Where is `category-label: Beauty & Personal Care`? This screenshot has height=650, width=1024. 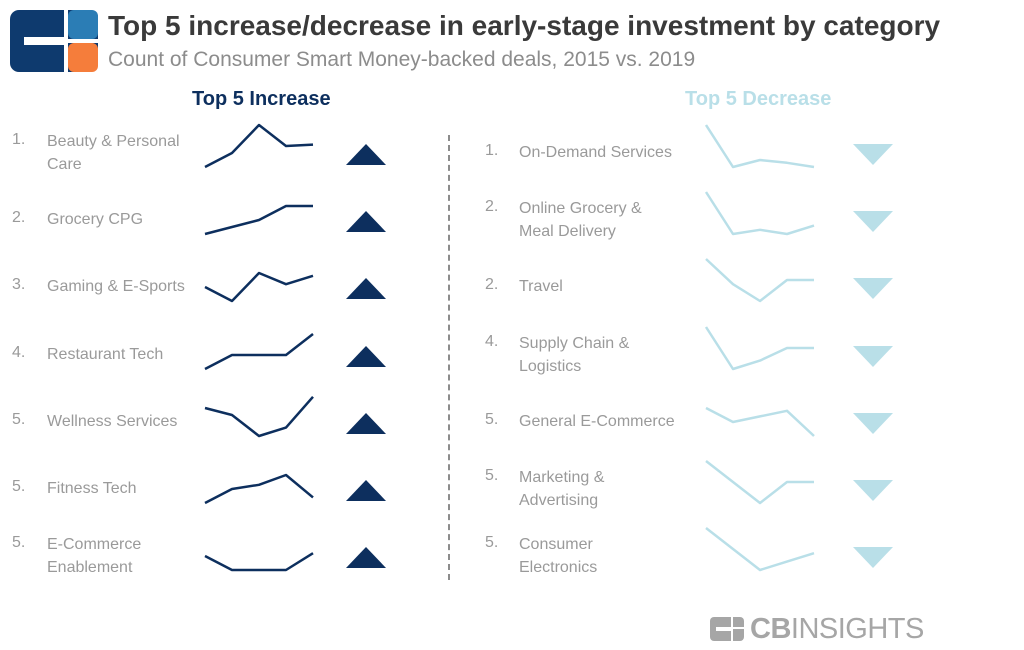
category-label: Beauty & Personal Care is located at coordinates (113, 152).